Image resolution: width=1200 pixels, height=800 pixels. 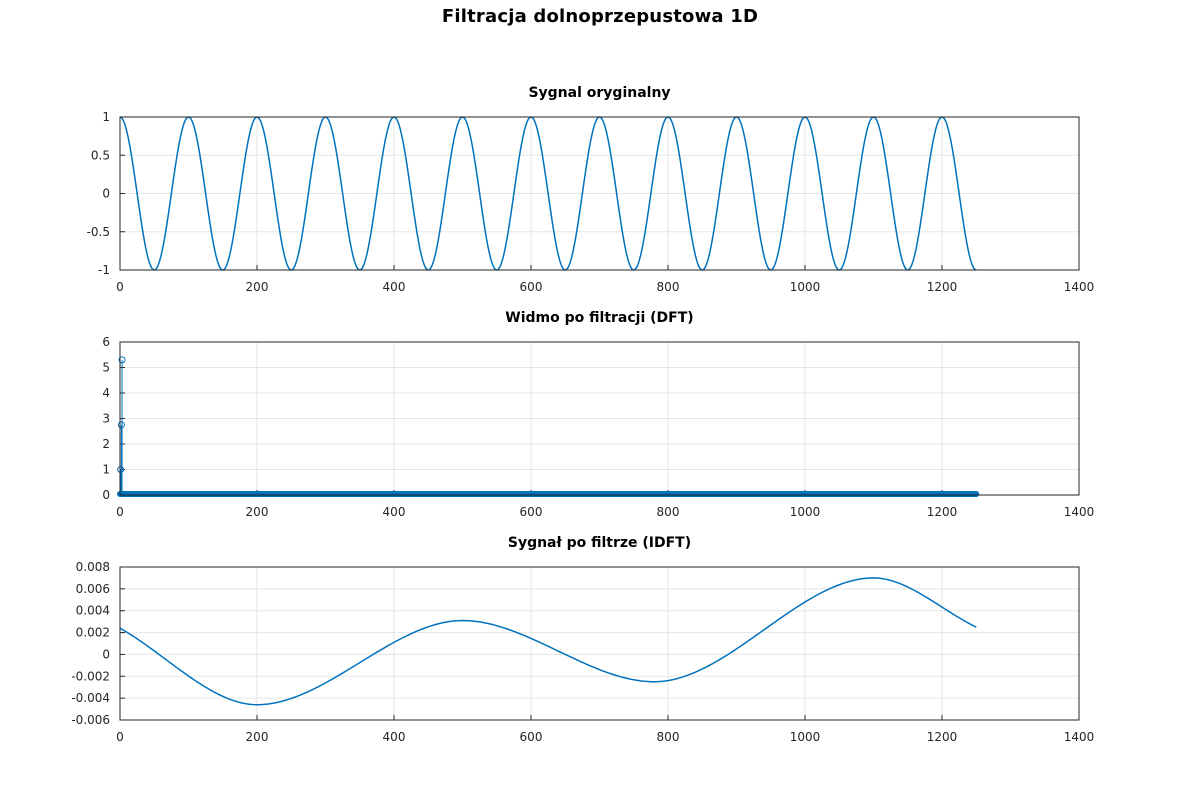 I want to click on y-tick-label: 0.5, so click(x=100, y=155).